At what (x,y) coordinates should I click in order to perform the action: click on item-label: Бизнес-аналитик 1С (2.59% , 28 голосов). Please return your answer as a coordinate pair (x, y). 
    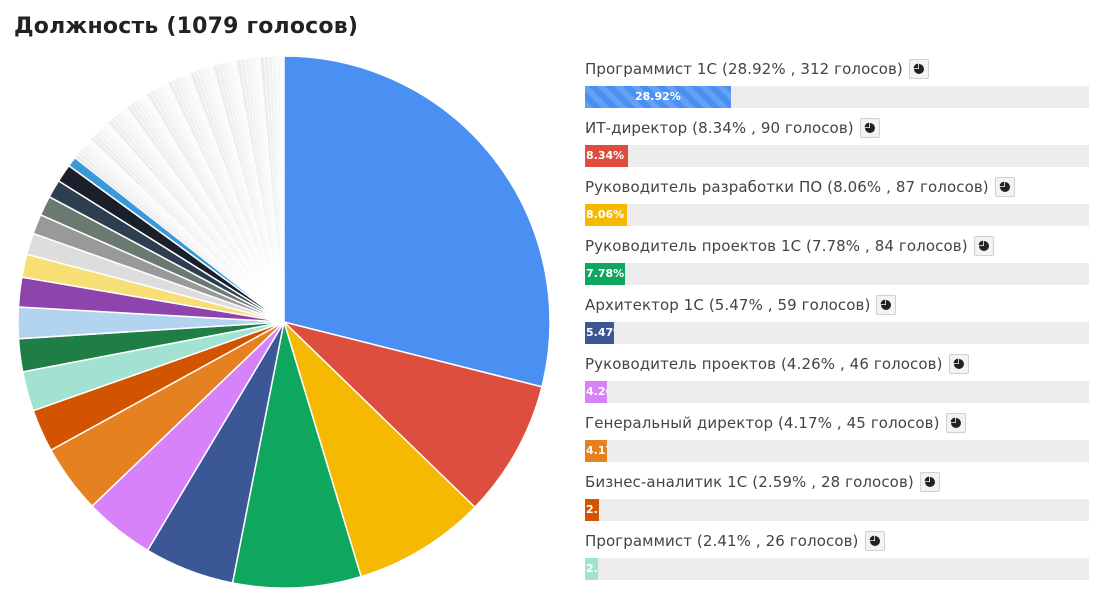
    Looking at the image, I should click on (749, 482).